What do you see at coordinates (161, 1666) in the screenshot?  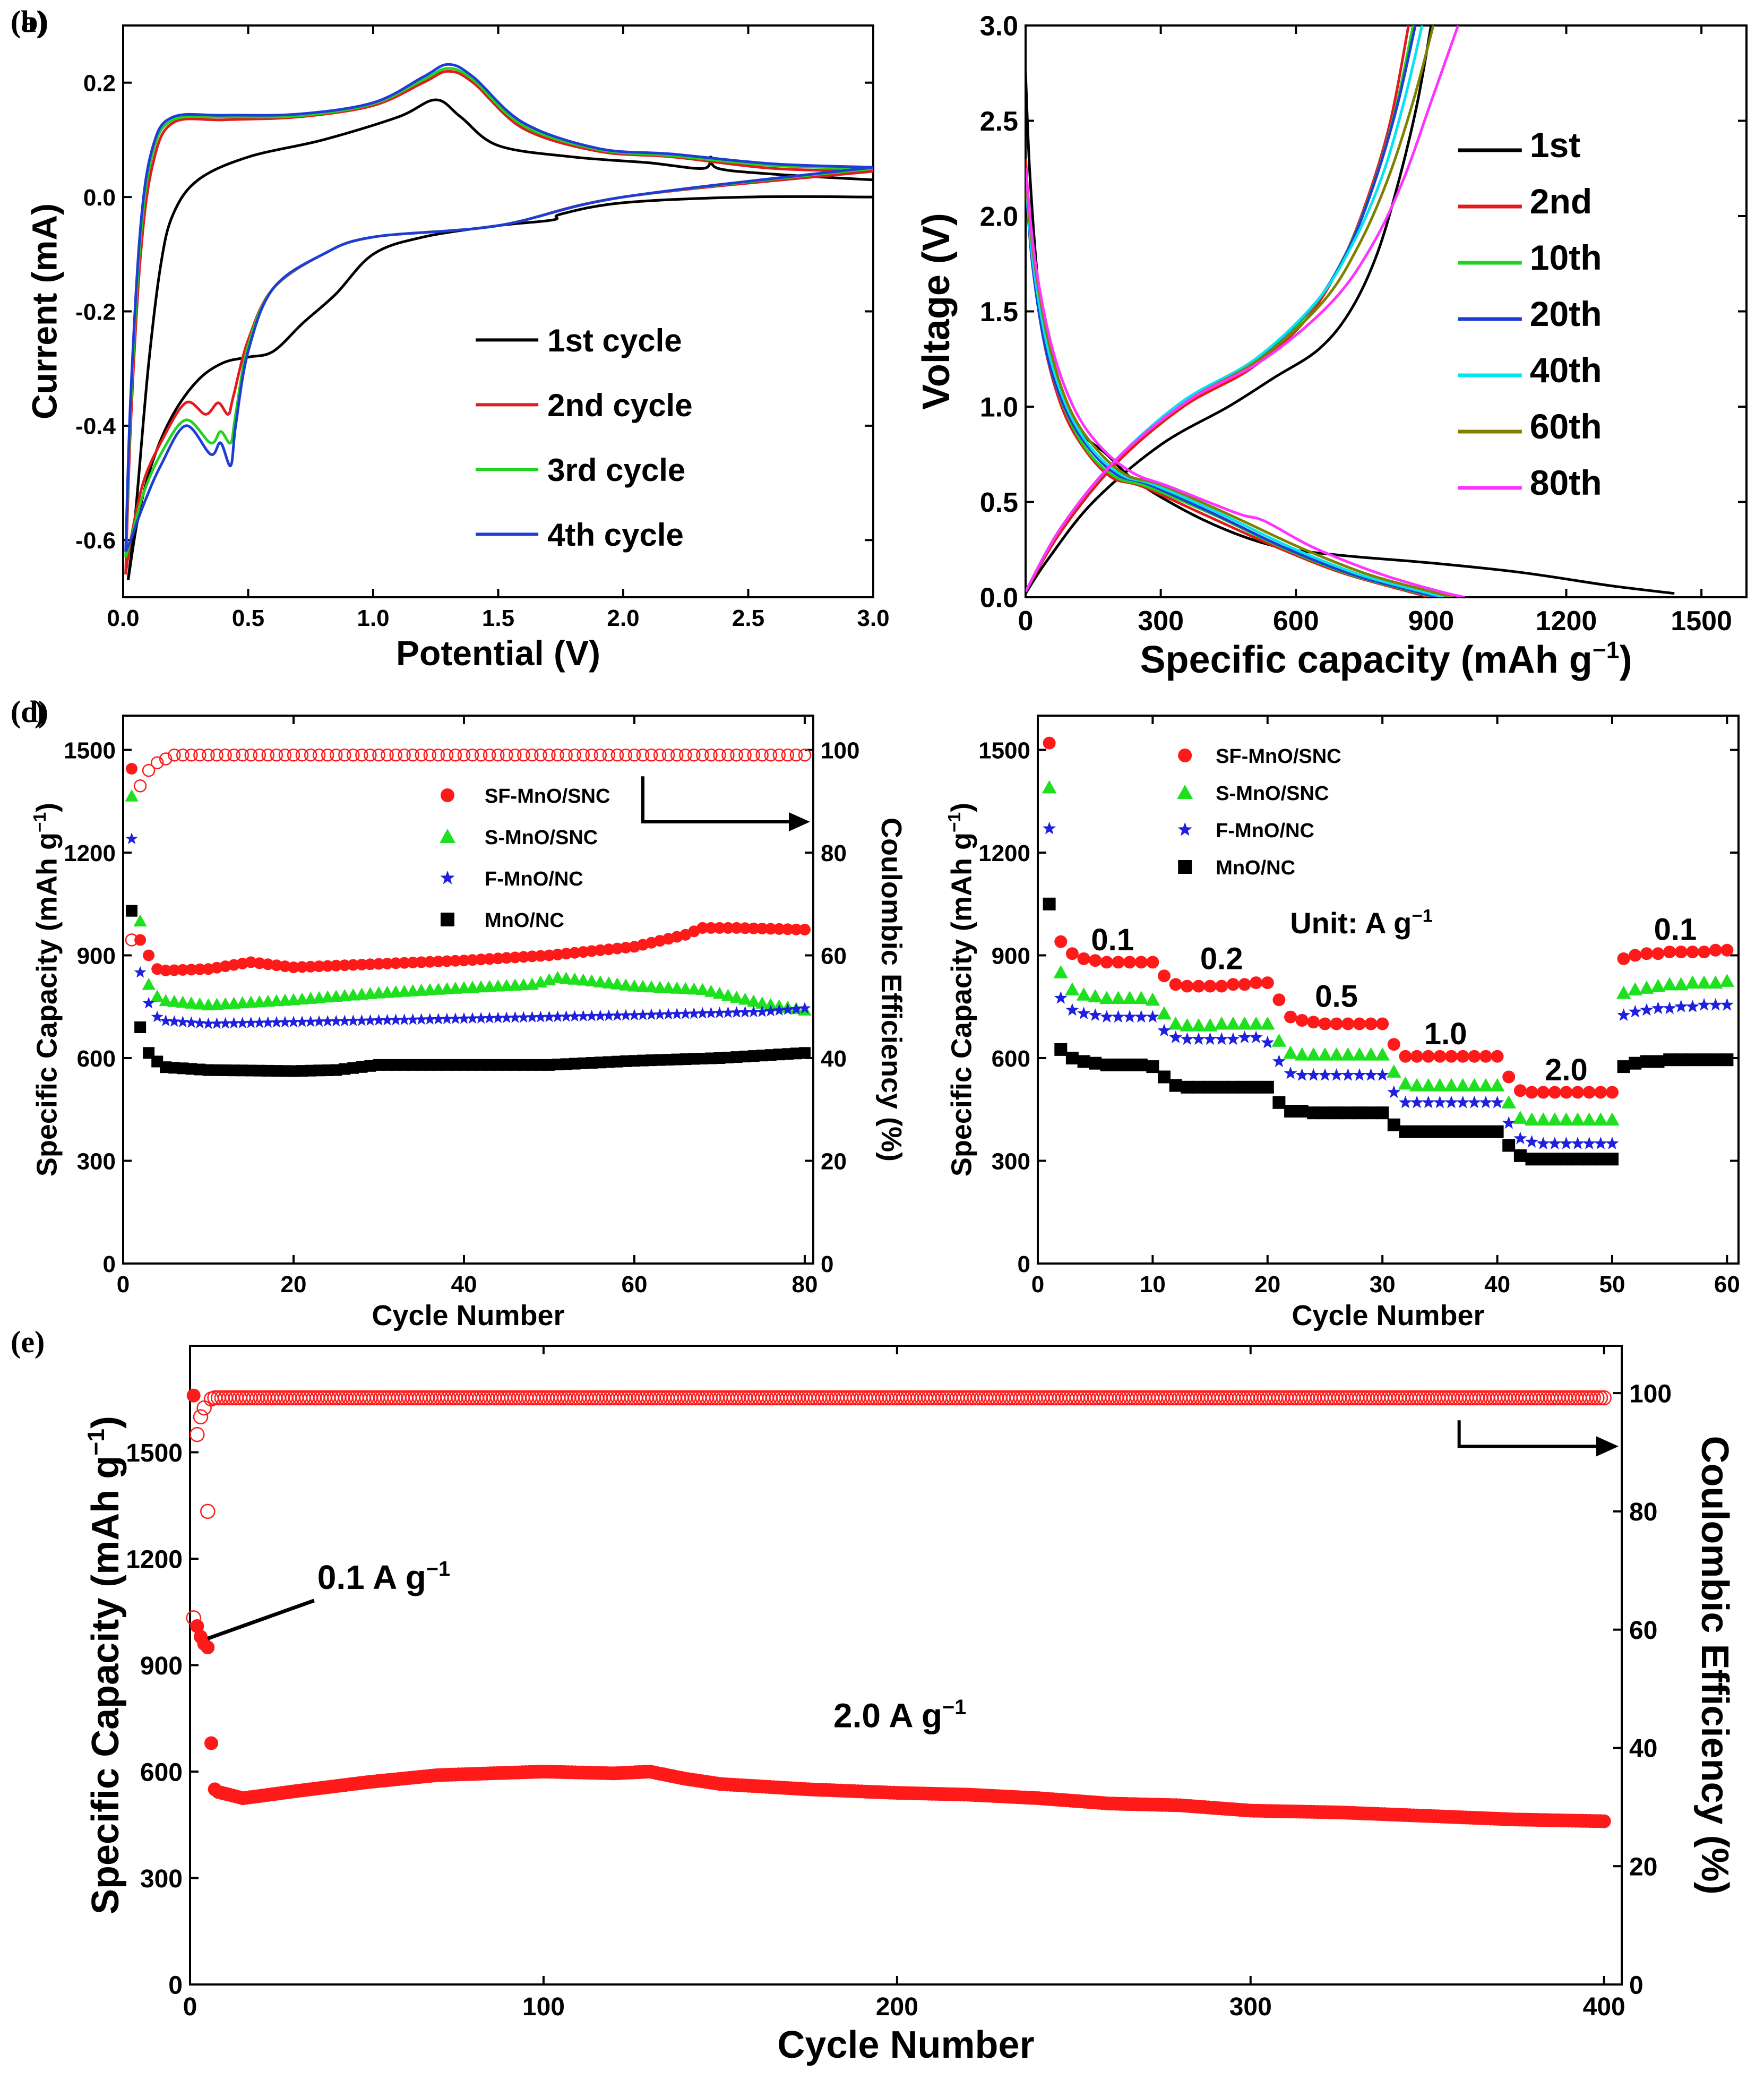 I see `y-tick-label: 900` at bounding box center [161, 1666].